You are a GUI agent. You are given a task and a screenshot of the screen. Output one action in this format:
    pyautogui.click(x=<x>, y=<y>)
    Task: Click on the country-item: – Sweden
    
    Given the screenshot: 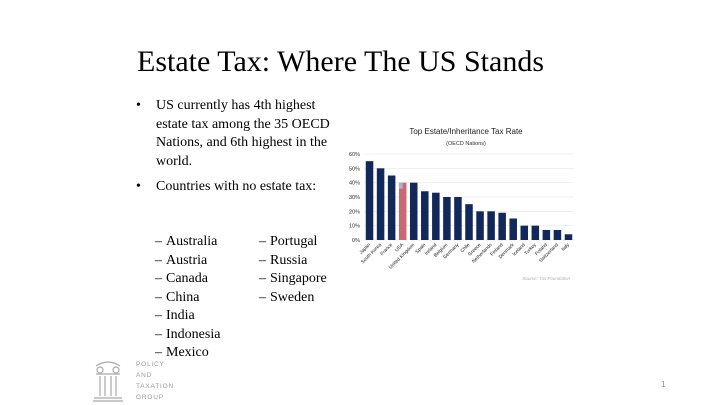 What is the action you would take?
    pyautogui.click(x=287, y=297)
    